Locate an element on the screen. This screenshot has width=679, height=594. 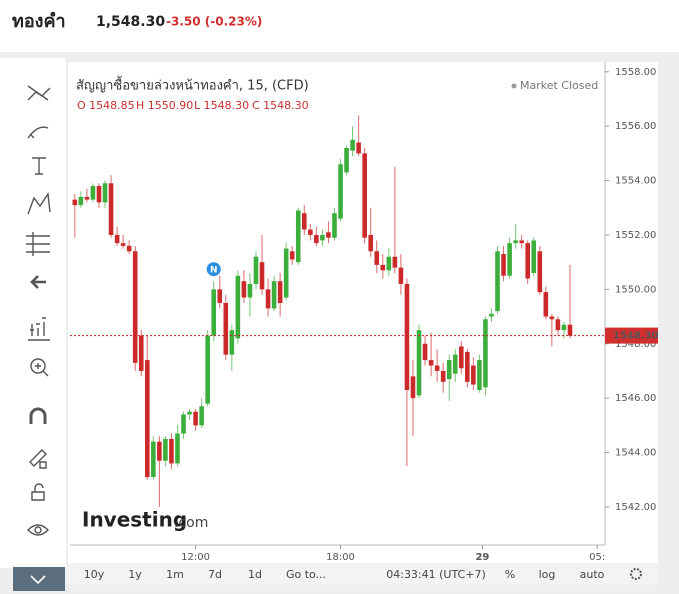
news-marker is located at coordinates (213, 269).